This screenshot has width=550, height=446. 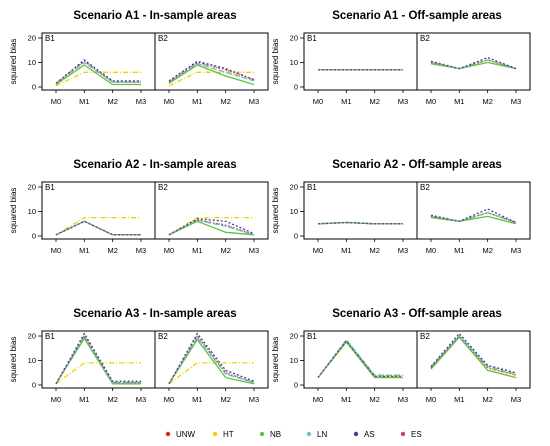 I want to click on legend-marker-nb, so click(x=262, y=434).